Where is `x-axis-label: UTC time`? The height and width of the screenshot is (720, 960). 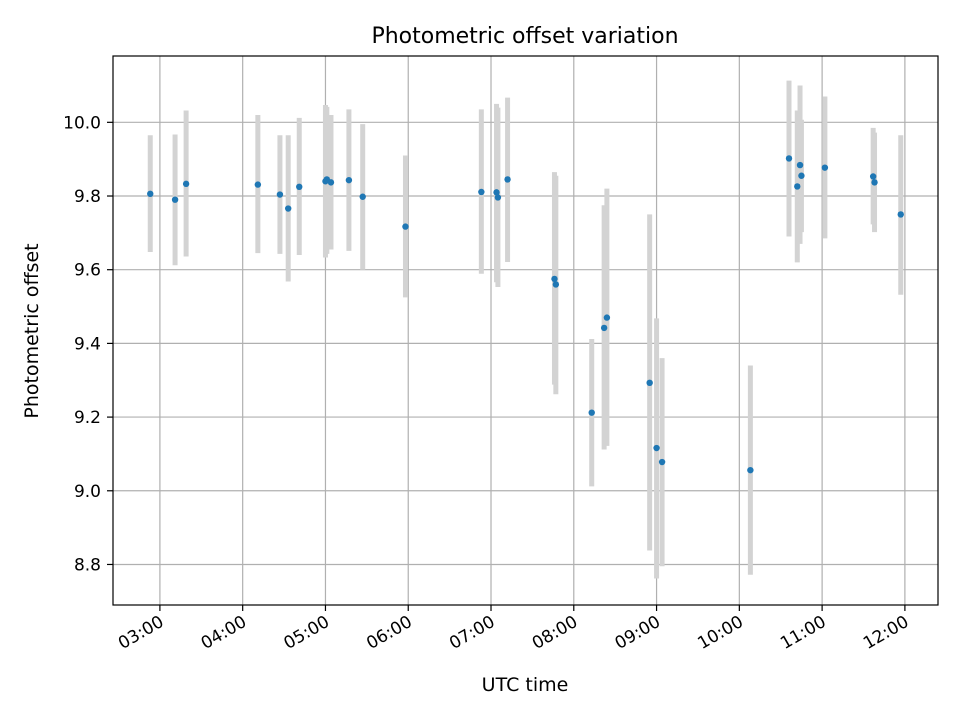 x-axis-label: UTC time is located at coordinates (525, 685).